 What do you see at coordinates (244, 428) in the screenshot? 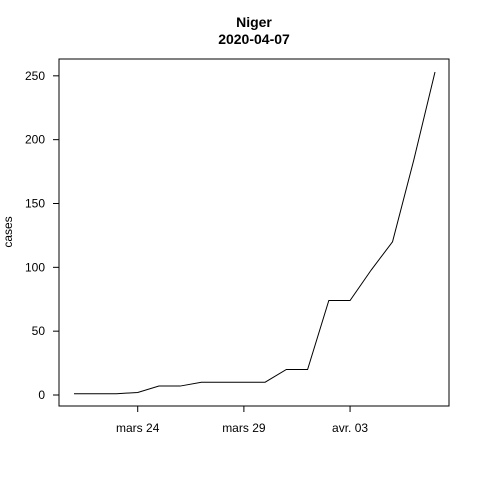
I see `x-tick-label: mars 29` at bounding box center [244, 428].